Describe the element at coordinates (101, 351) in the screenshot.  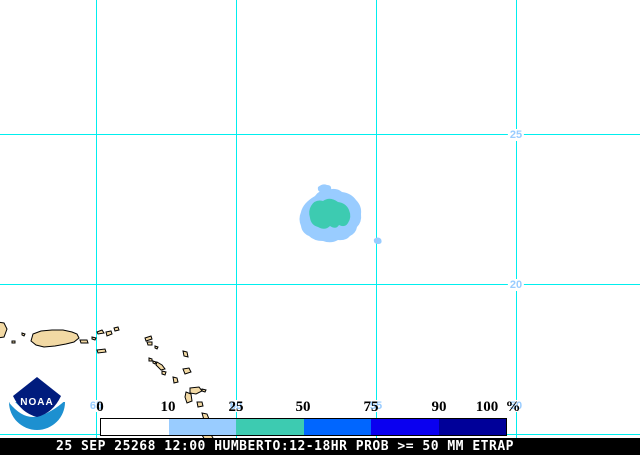
I see `island-st-croix` at that location.